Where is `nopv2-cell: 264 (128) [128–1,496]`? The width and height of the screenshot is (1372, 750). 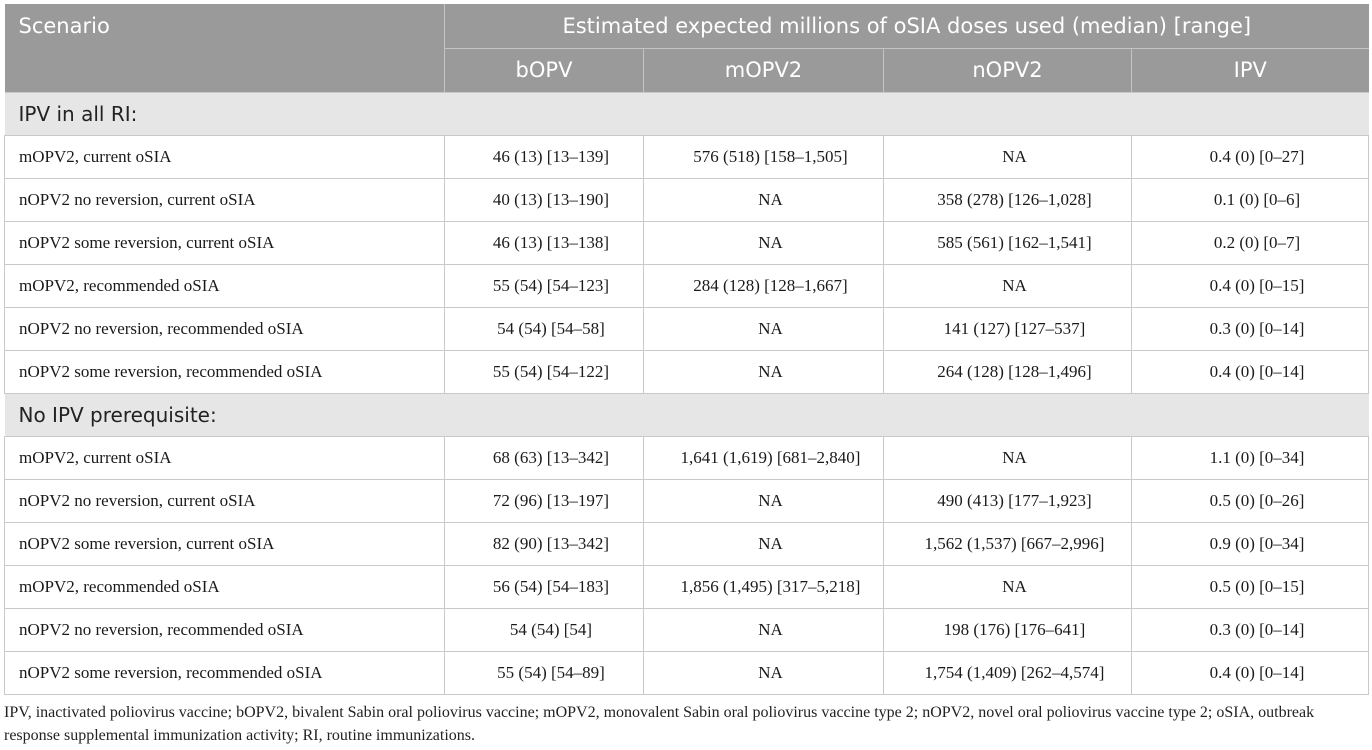 nopv2-cell: 264 (128) [128–1,496] is located at coordinates (1007, 372).